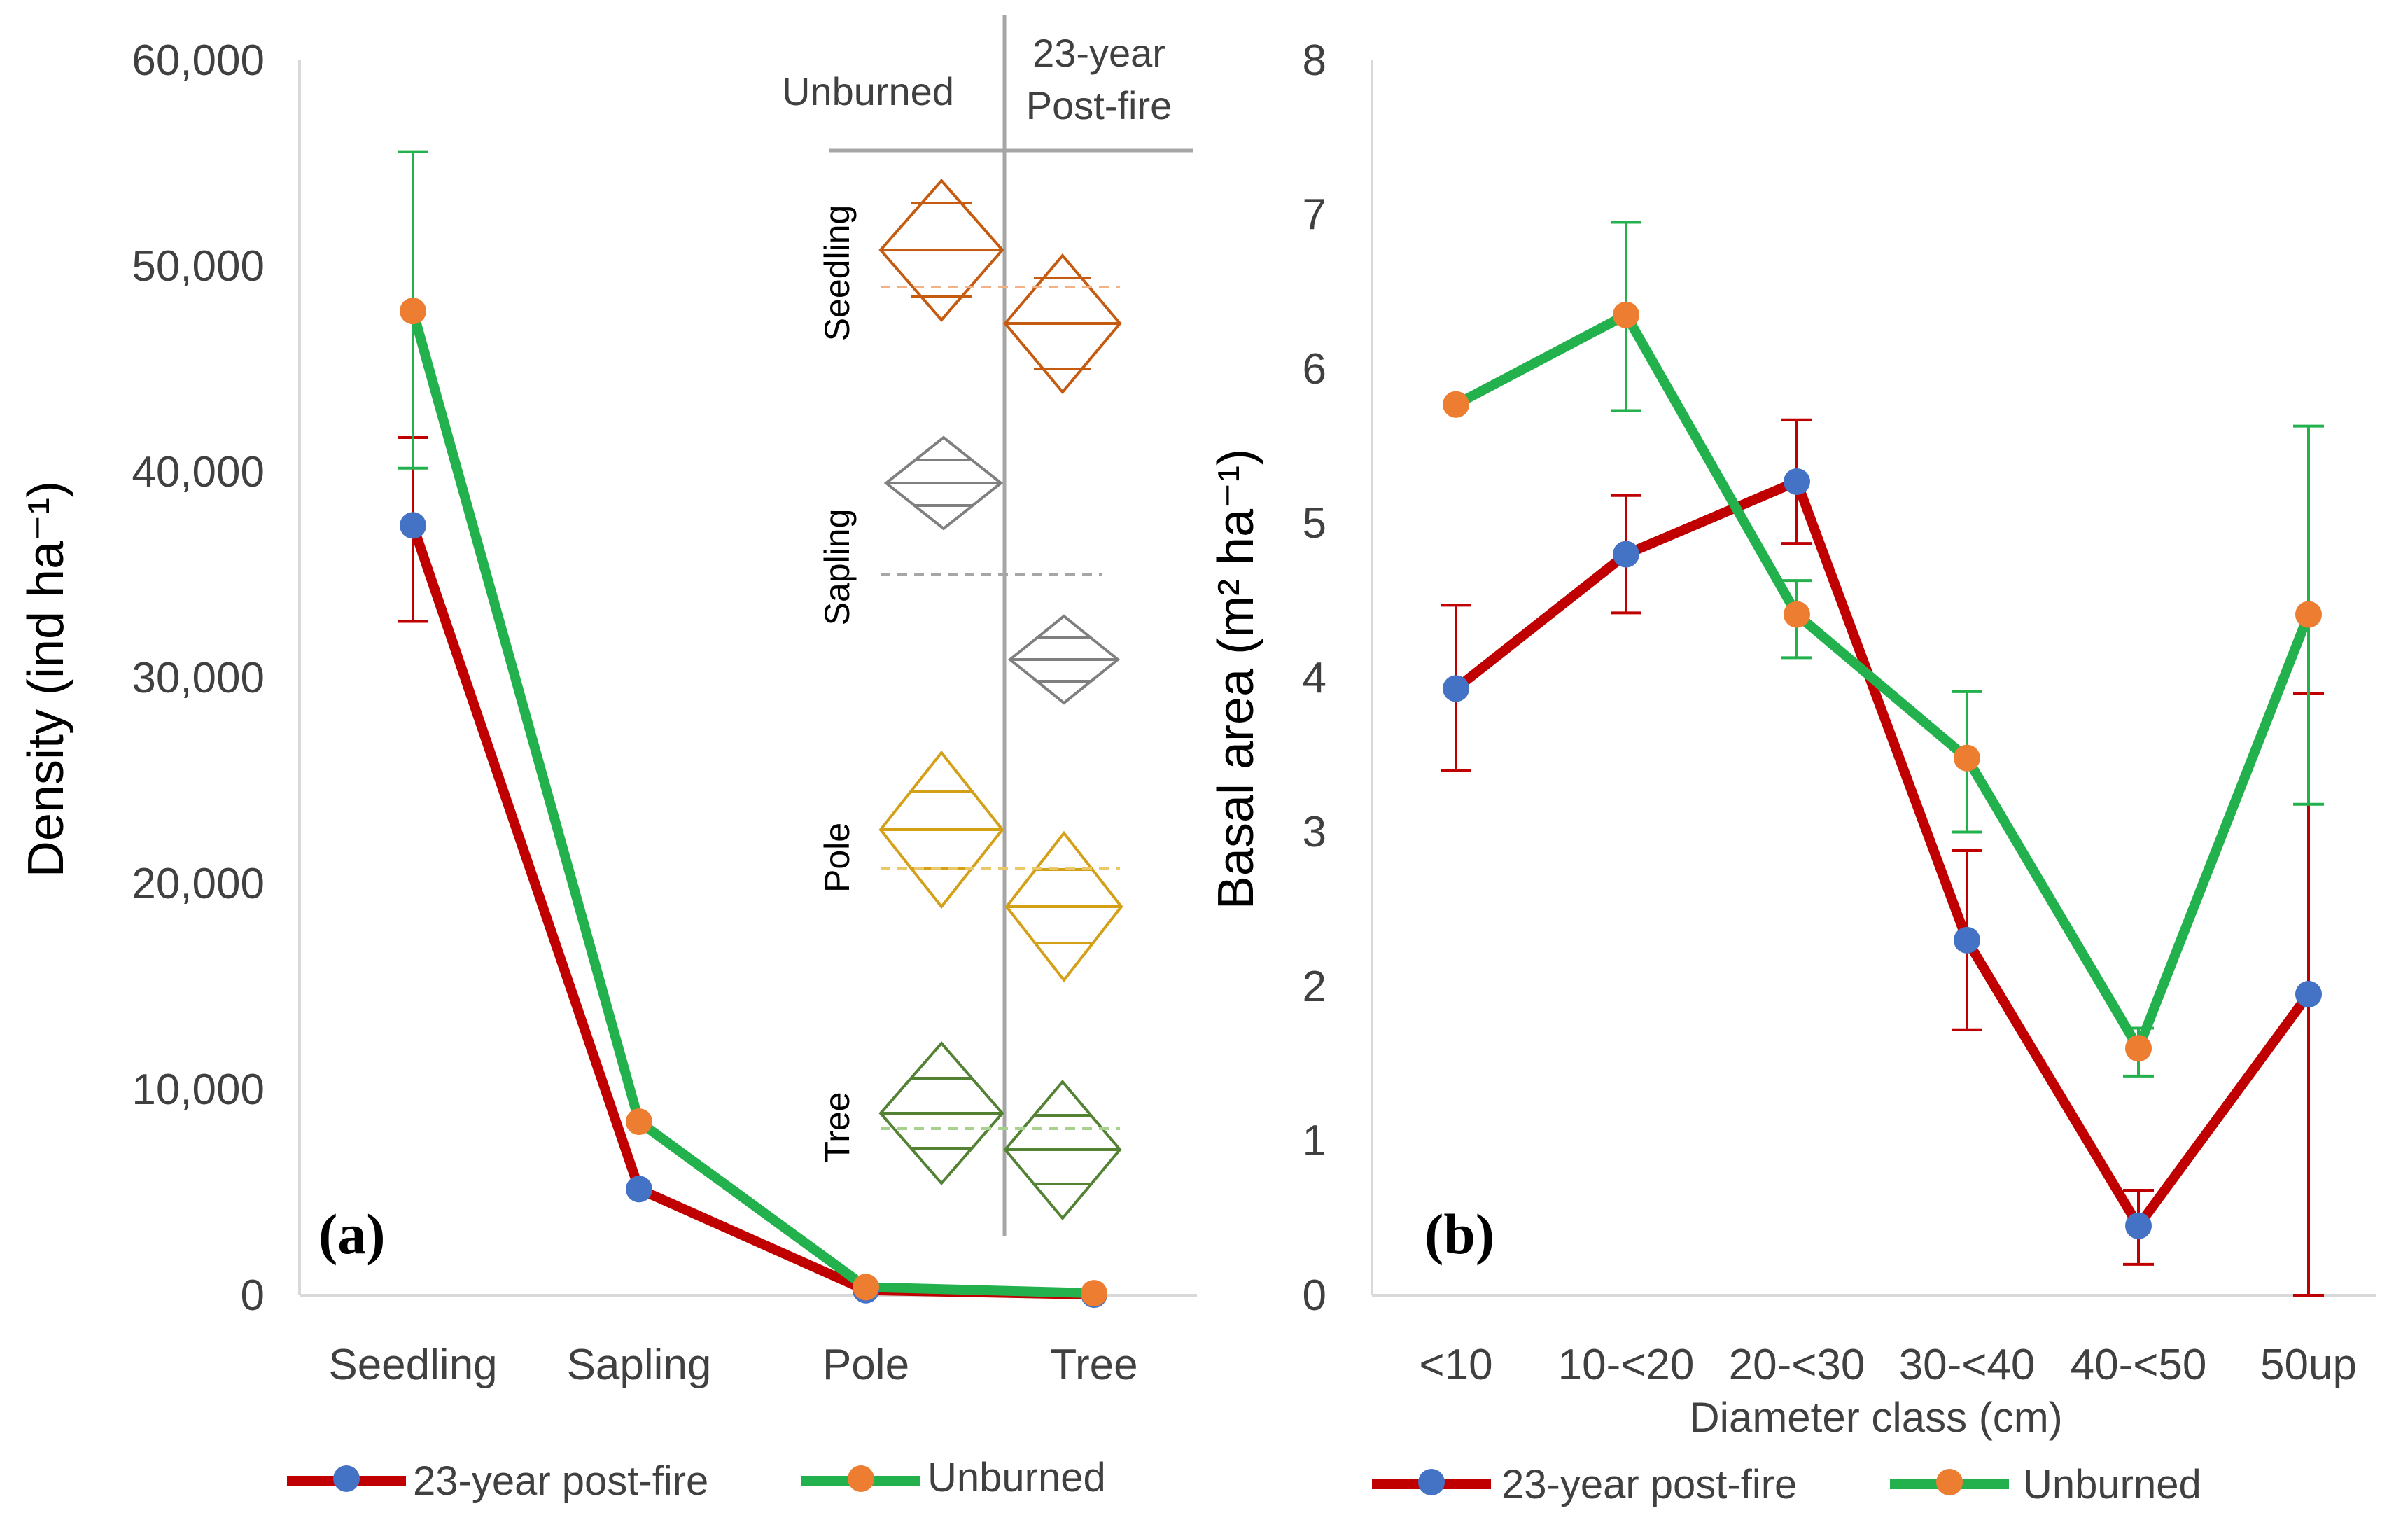  Describe the element at coordinates (198, 884) in the screenshot. I see `panel-a-y-tick: 20,000` at that location.